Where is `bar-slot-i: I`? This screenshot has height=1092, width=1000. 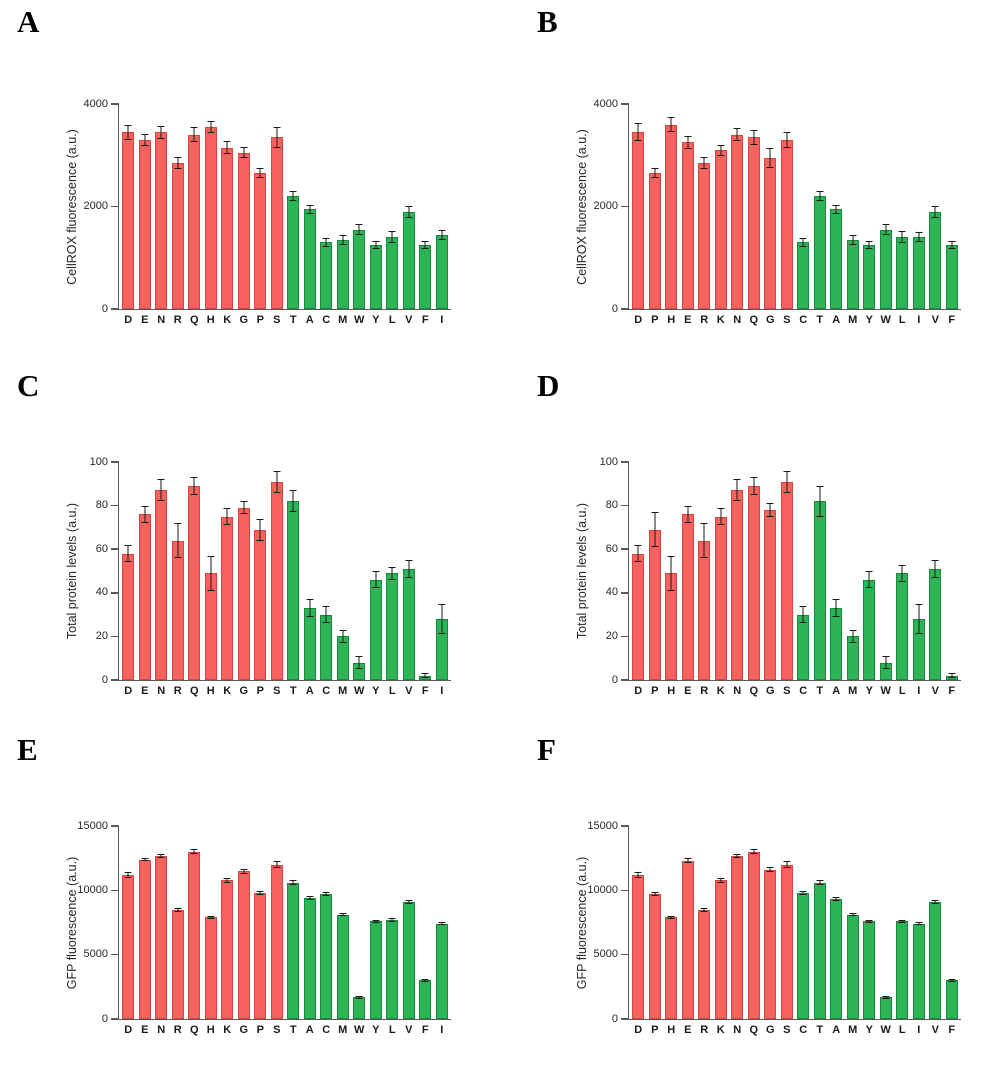 bar-slot-i: I is located at coordinates (919, 931).